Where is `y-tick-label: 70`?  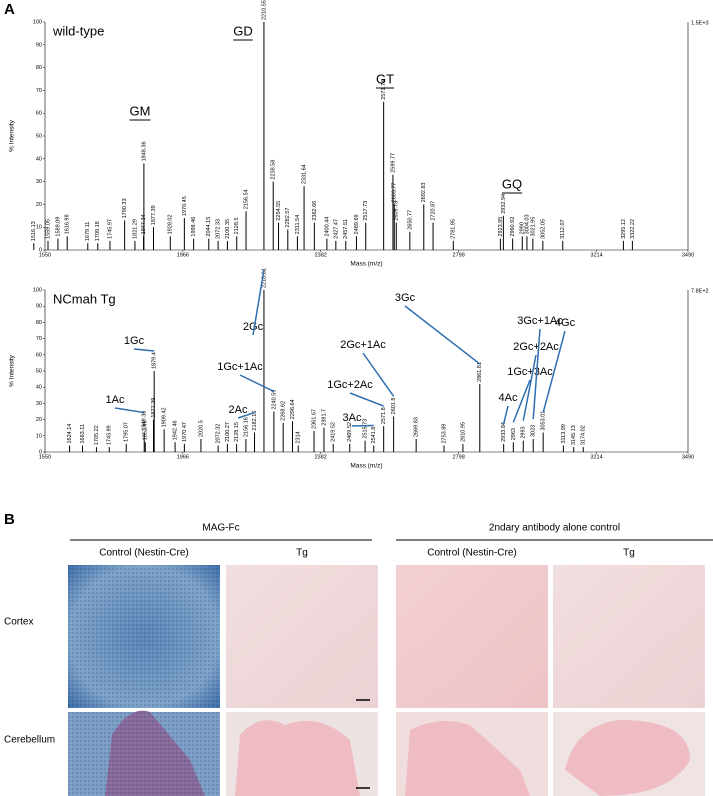 y-tick-label: 70 is located at coordinates (39, 339).